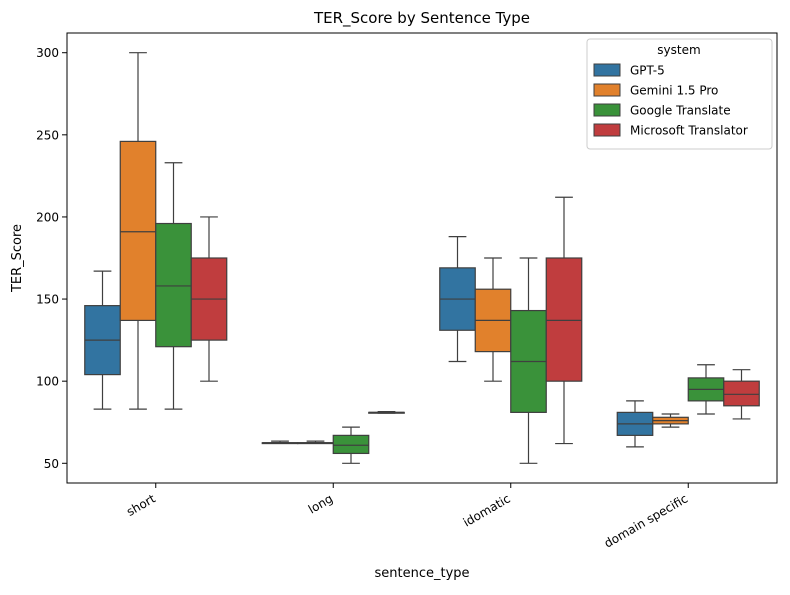 This screenshot has width=790, height=595. What do you see at coordinates (47, 382) in the screenshot?
I see `y-tick-label: 100` at bounding box center [47, 382].